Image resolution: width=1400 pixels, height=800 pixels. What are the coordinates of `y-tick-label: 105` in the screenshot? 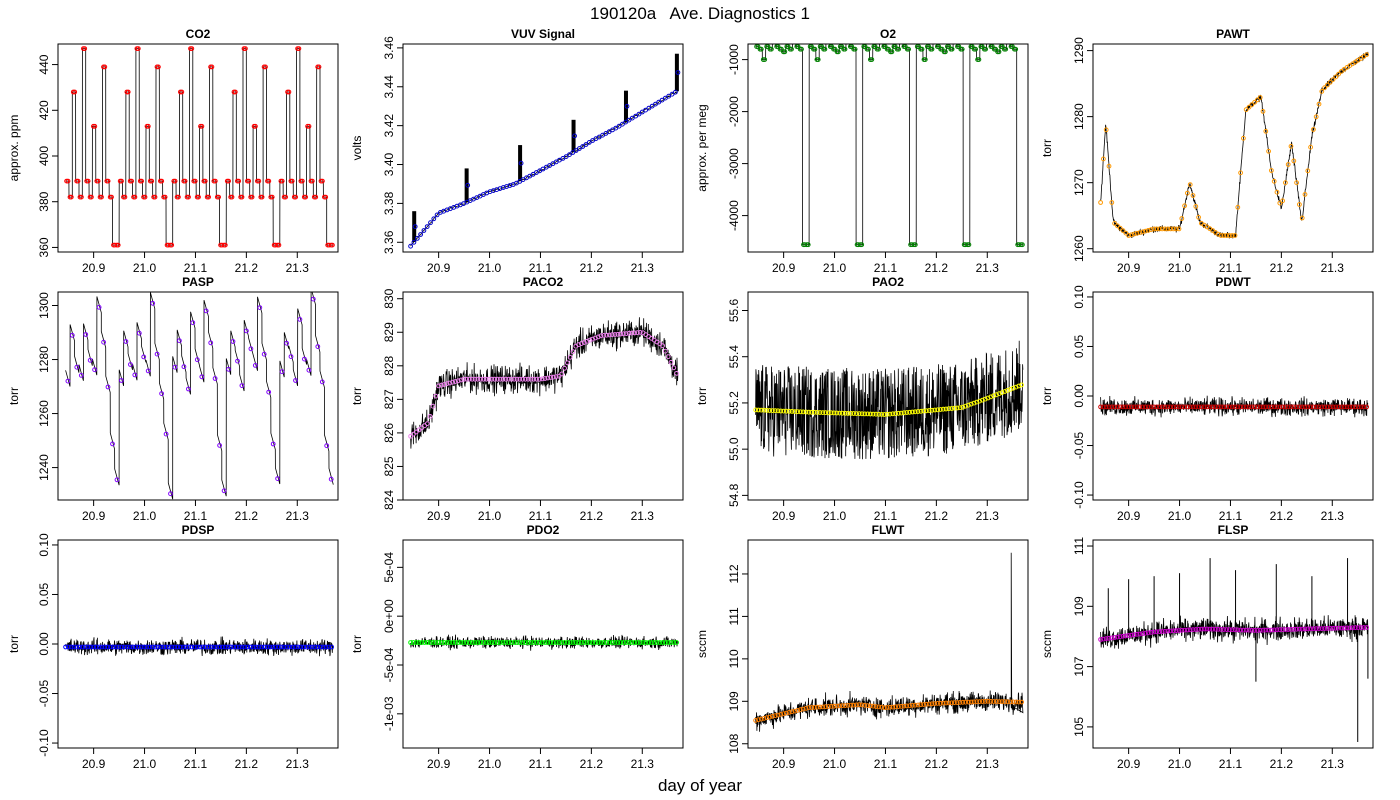 It's located at (1079, 727).